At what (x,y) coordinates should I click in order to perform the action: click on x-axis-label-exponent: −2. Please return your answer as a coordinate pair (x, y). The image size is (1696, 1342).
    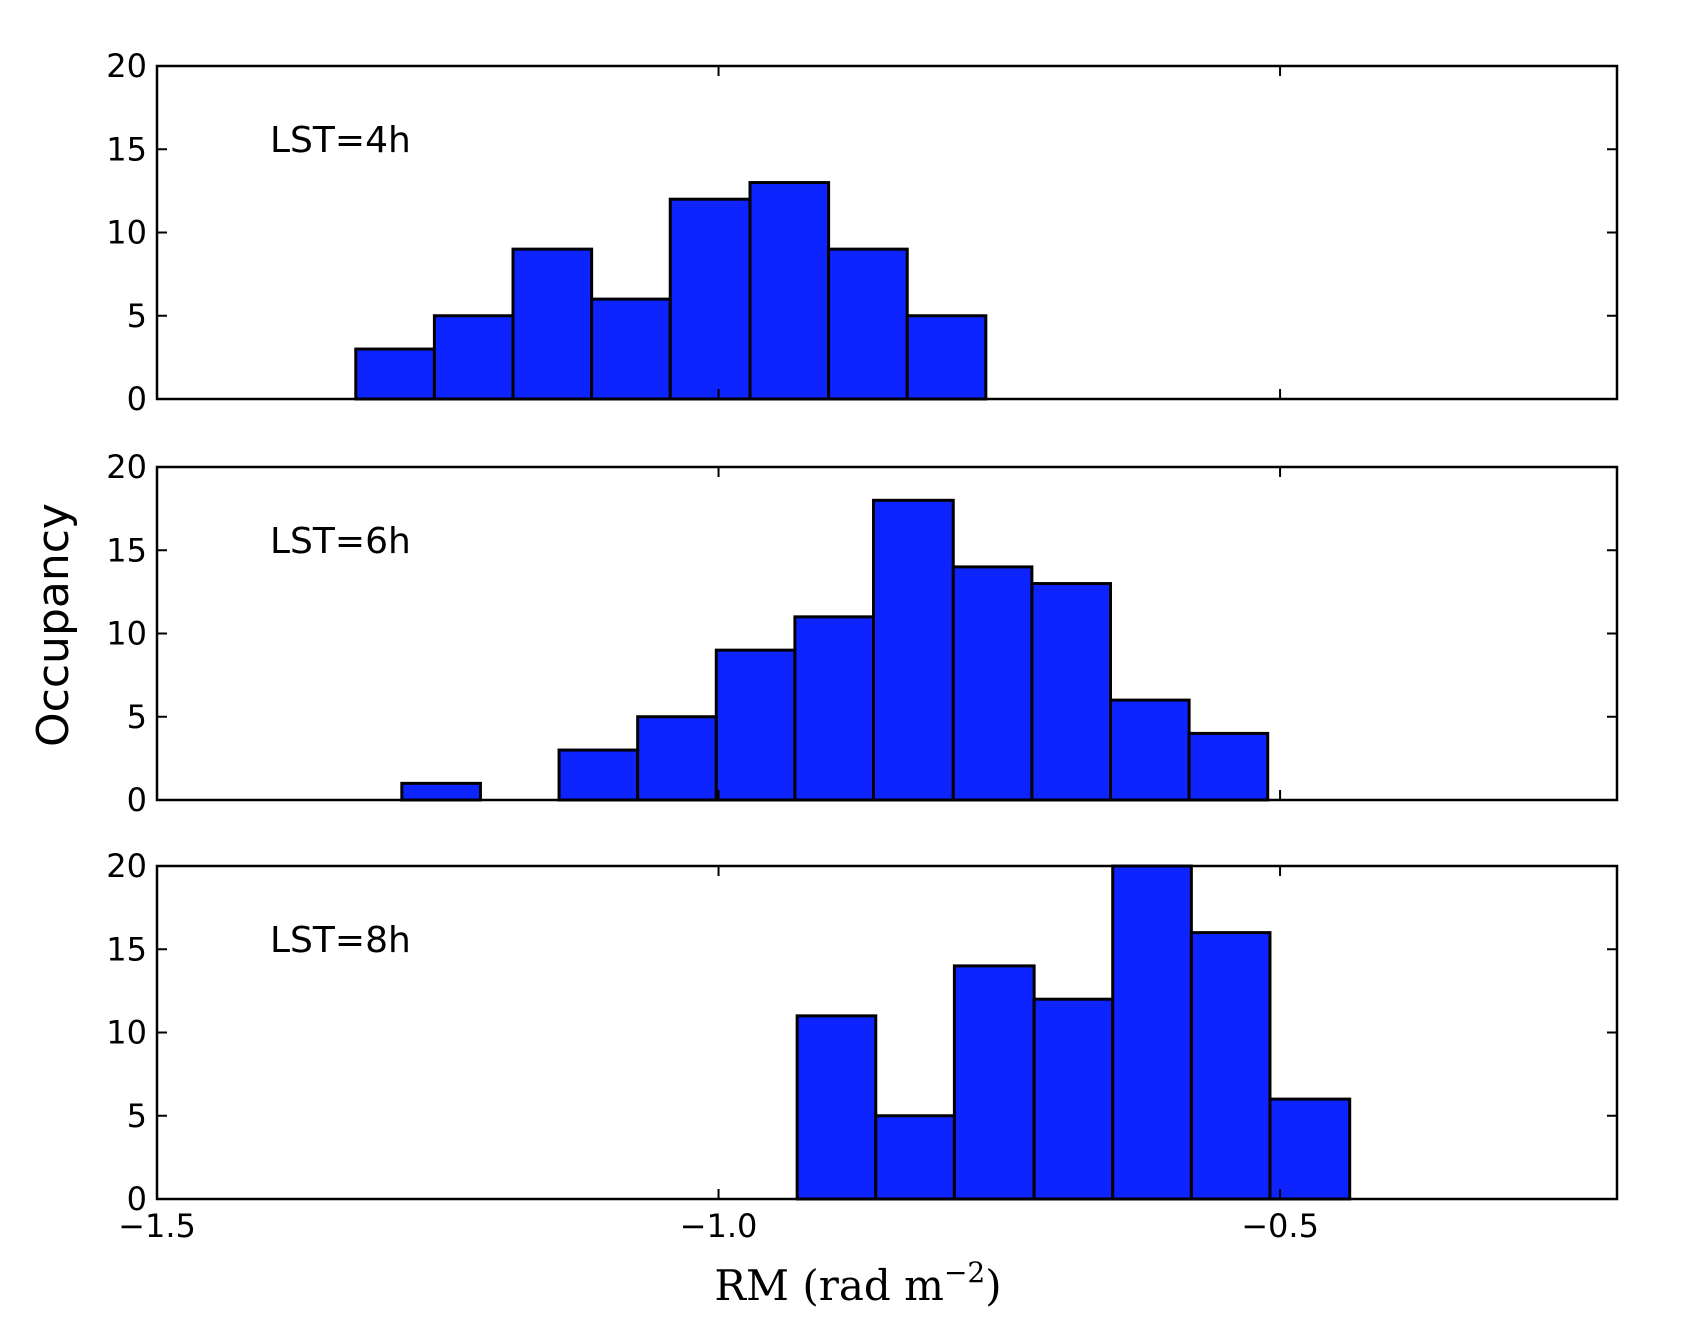
    Looking at the image, I should click on (964, 1272).